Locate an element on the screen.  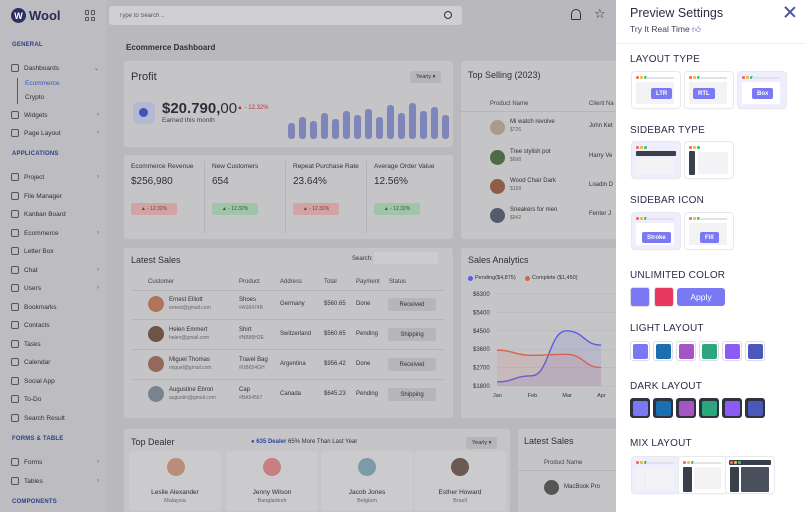
sales-search-input is located at coordinates (406, 258).